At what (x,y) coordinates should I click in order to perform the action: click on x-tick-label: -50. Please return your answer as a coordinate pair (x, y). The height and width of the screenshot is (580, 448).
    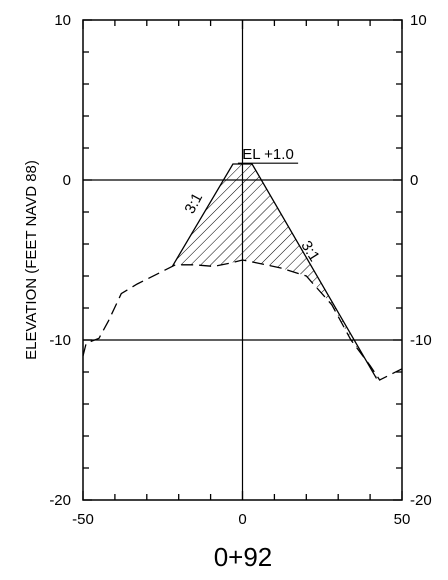
    Looking at the image, I should click on (83, 519).